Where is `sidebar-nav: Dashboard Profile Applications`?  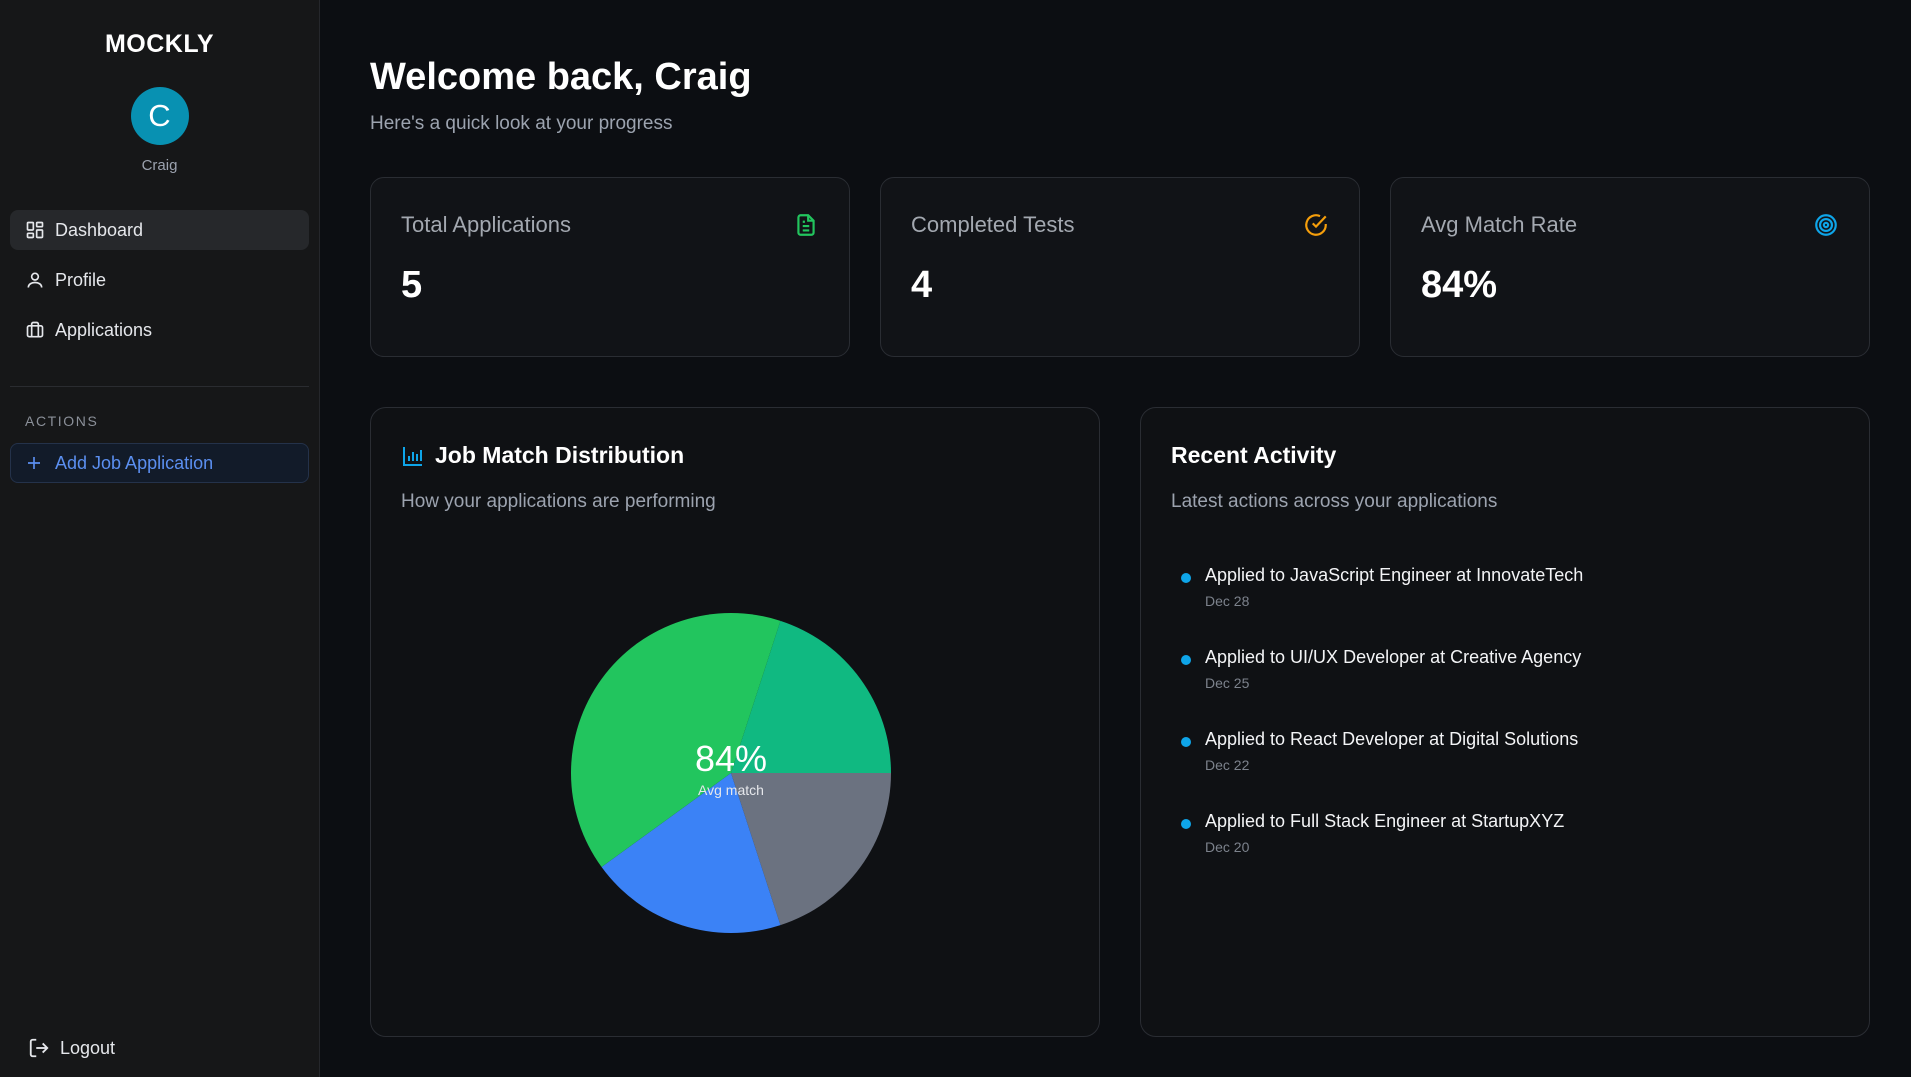 sidebar-nav: Dashboard Profile Applications is located at coordinates (159, 280).